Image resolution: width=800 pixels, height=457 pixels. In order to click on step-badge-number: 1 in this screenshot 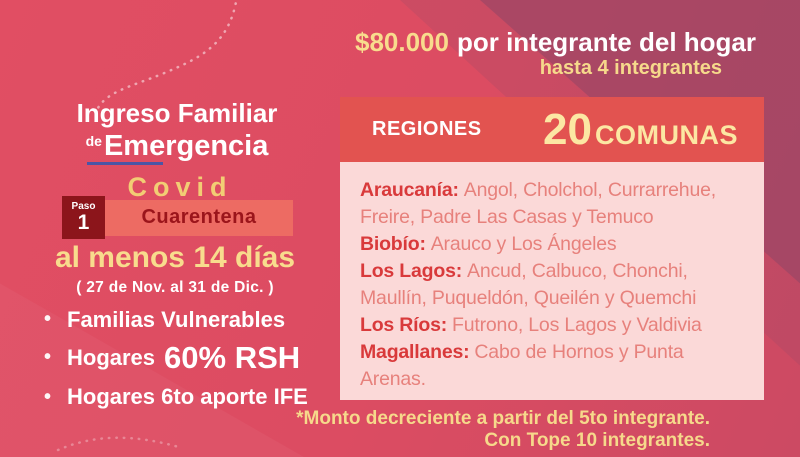, I will do `click(83, 222)`.